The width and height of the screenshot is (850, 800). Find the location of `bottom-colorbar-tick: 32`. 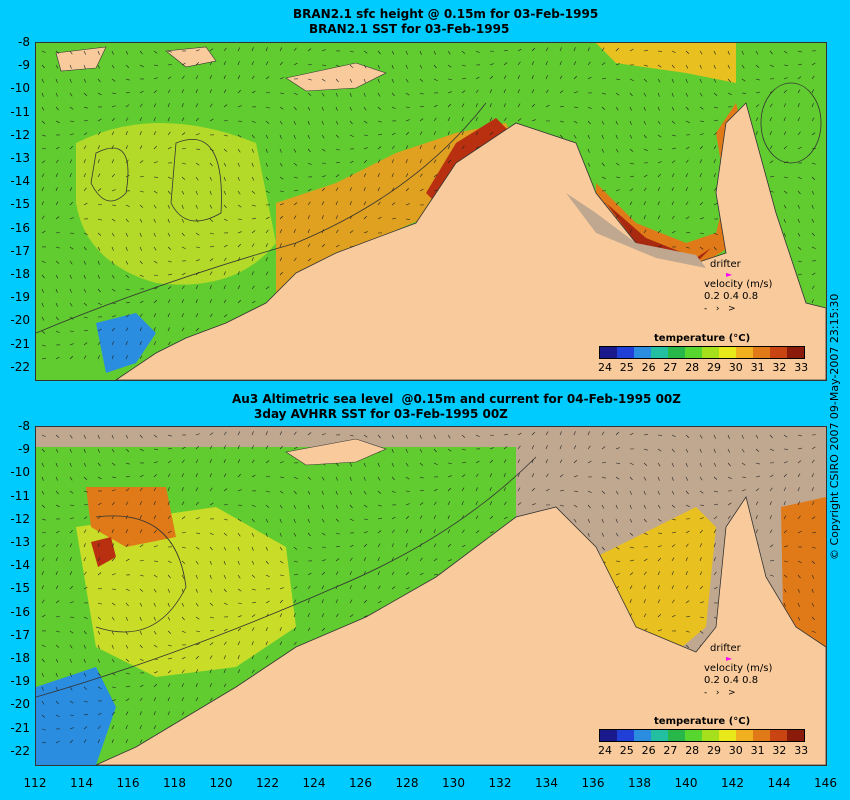

bottom-colorbar-tick: 32 is located at coordinates (779, 750).